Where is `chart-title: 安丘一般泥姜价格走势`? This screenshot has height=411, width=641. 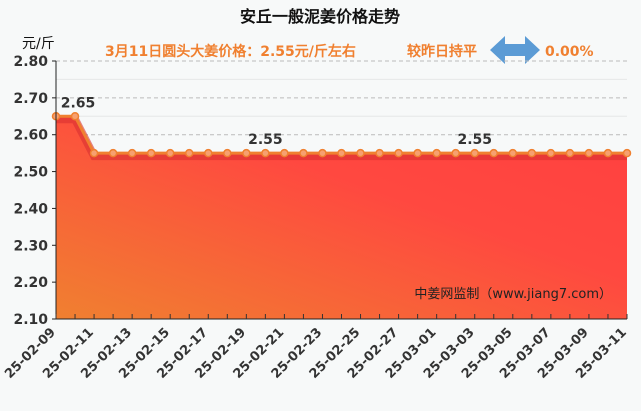 chart-title: 安丘一般泥姜价格走势 is located at coordinates (320, 16).